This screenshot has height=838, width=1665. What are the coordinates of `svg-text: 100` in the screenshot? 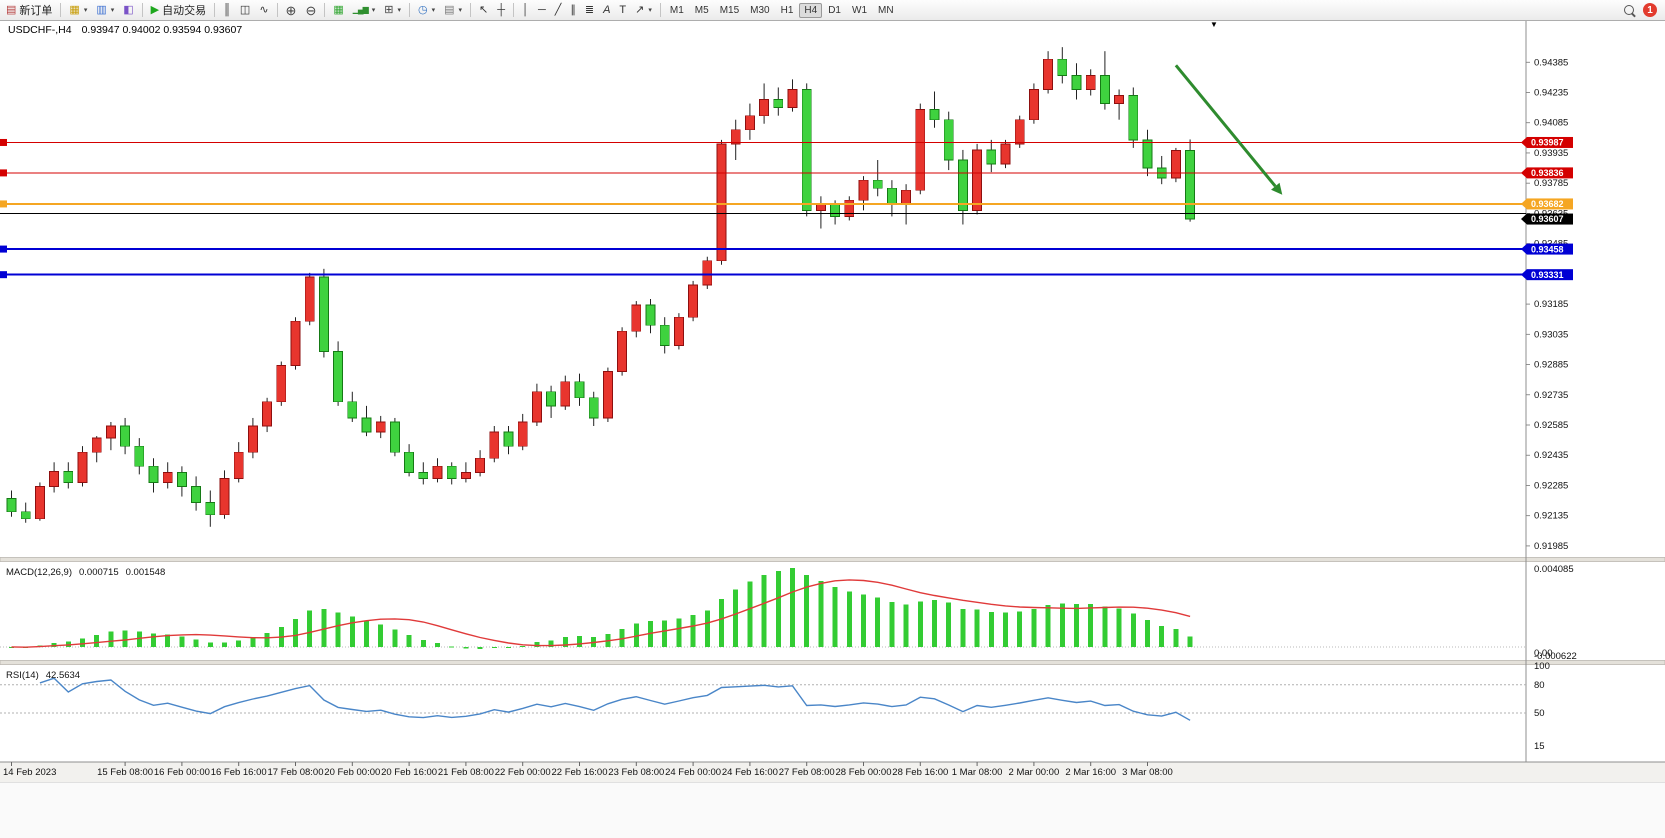 It's located at (1542, 666).